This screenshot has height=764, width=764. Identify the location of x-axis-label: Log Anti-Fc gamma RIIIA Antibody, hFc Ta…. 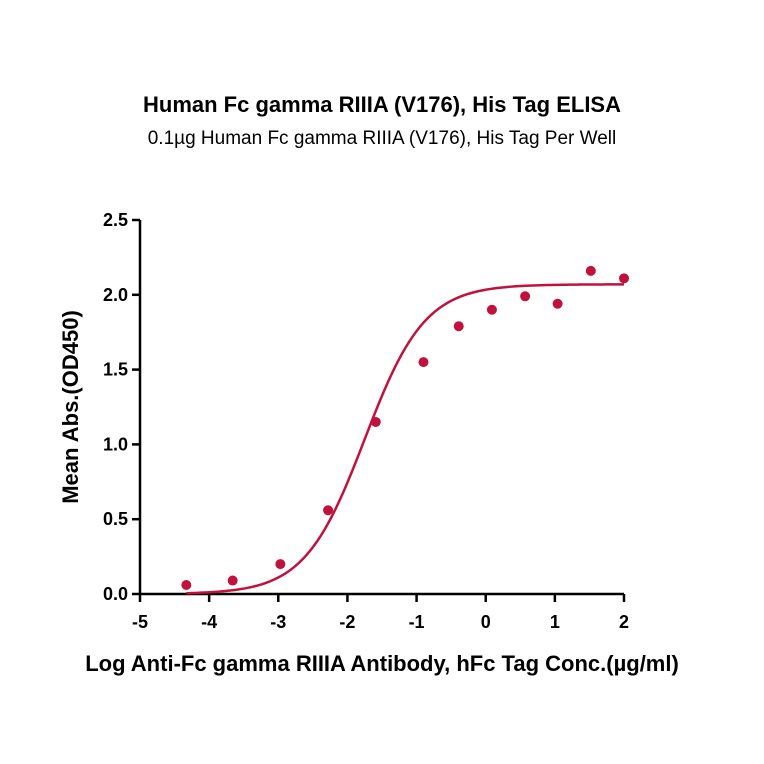
(382, 663).